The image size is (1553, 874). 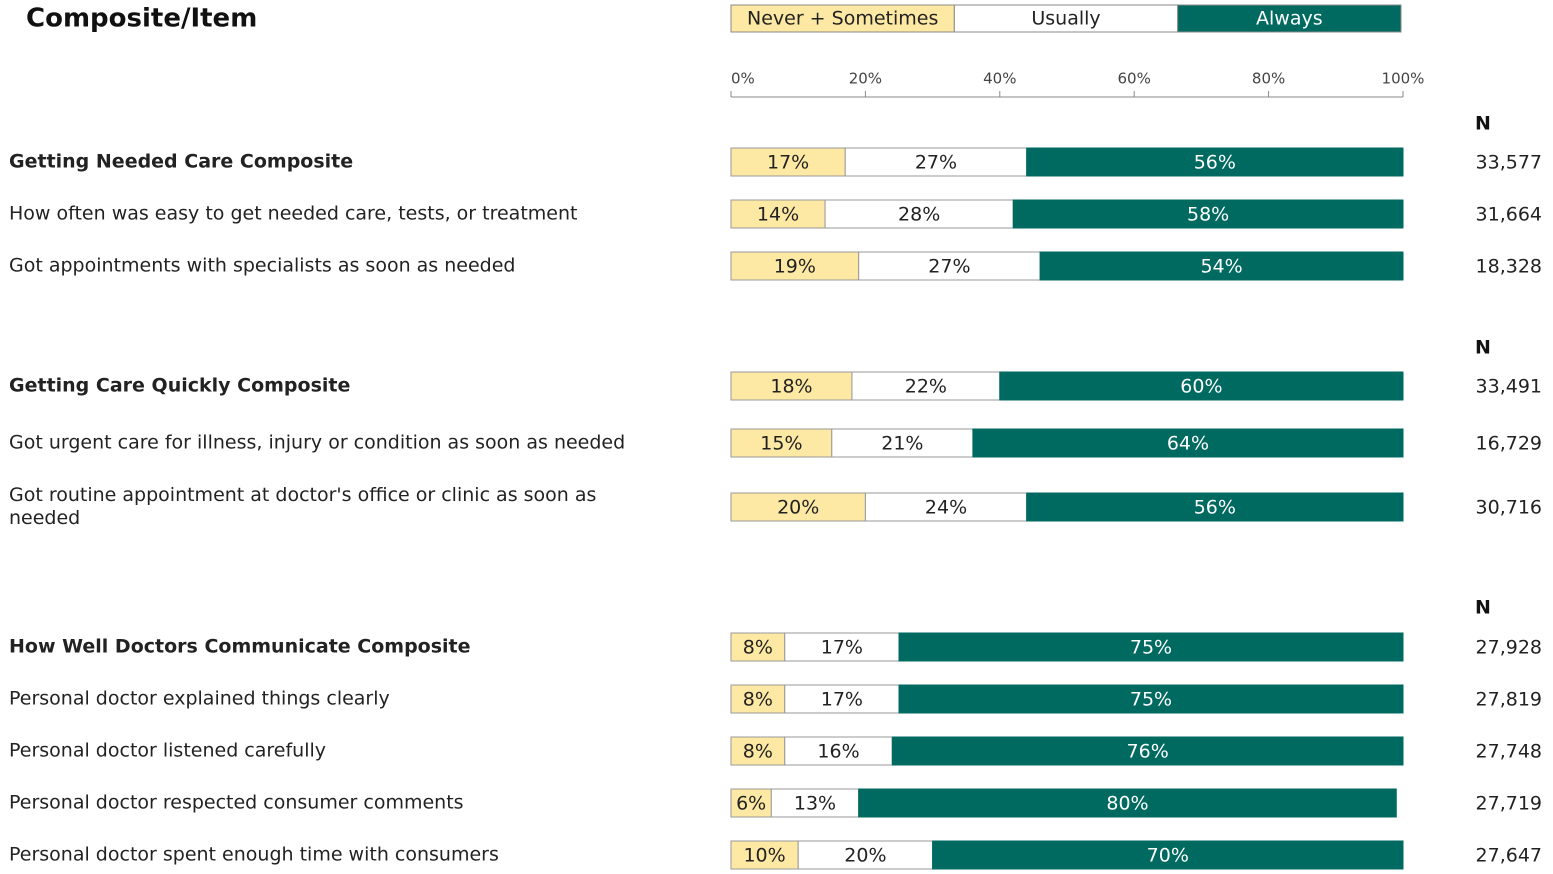 I want to click on value-label: 76%, so click(x=1148, y=752).